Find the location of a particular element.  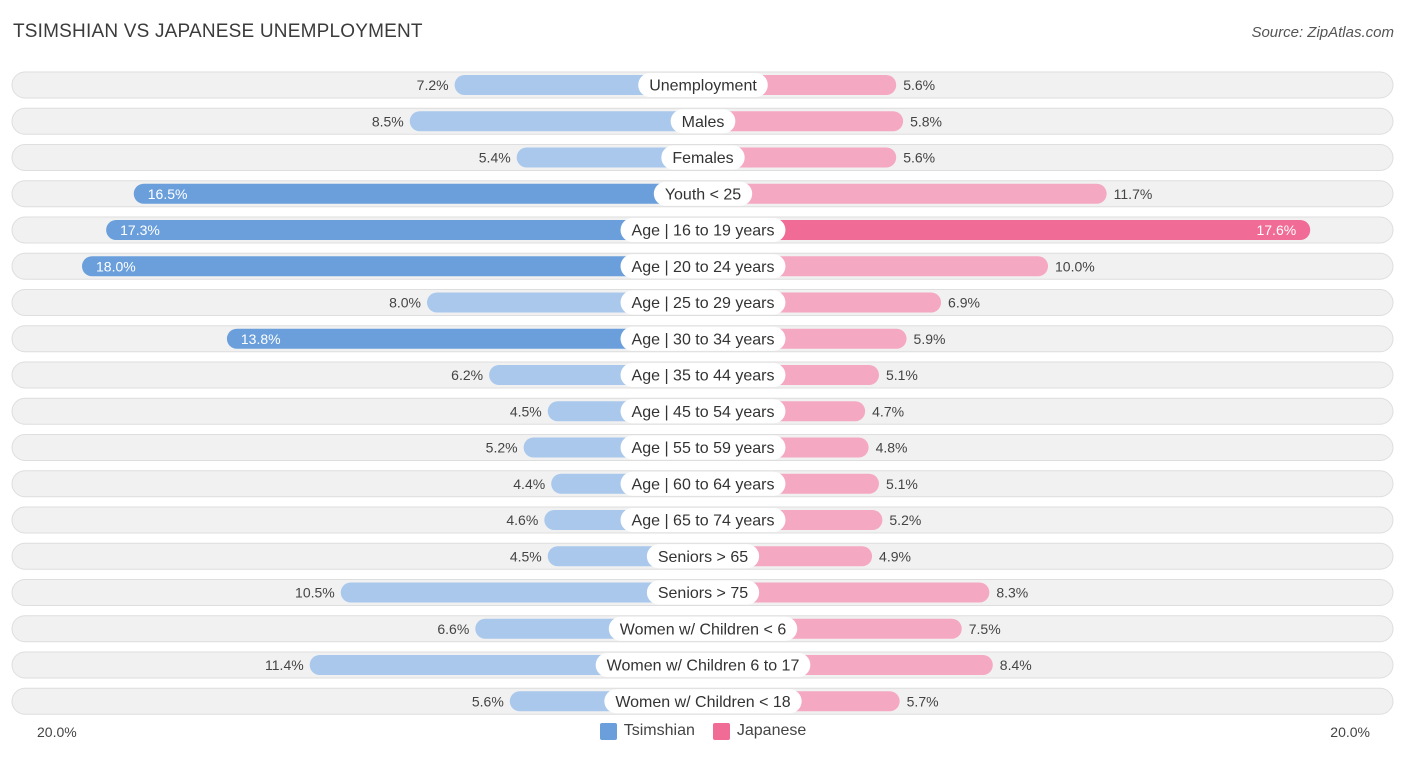

category-label: Age | 20 to 24 years is located at coordinates (703, 267).